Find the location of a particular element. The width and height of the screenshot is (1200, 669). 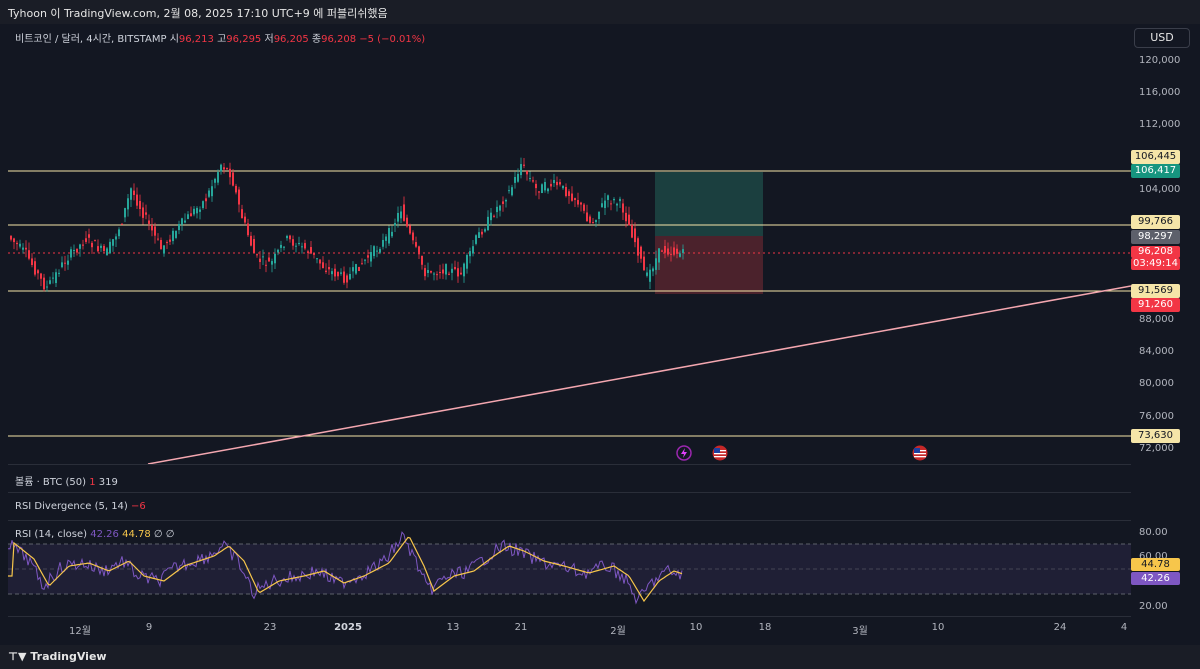

rsi-ma-tag: 44.78 is located at coordinates (1155, 564).